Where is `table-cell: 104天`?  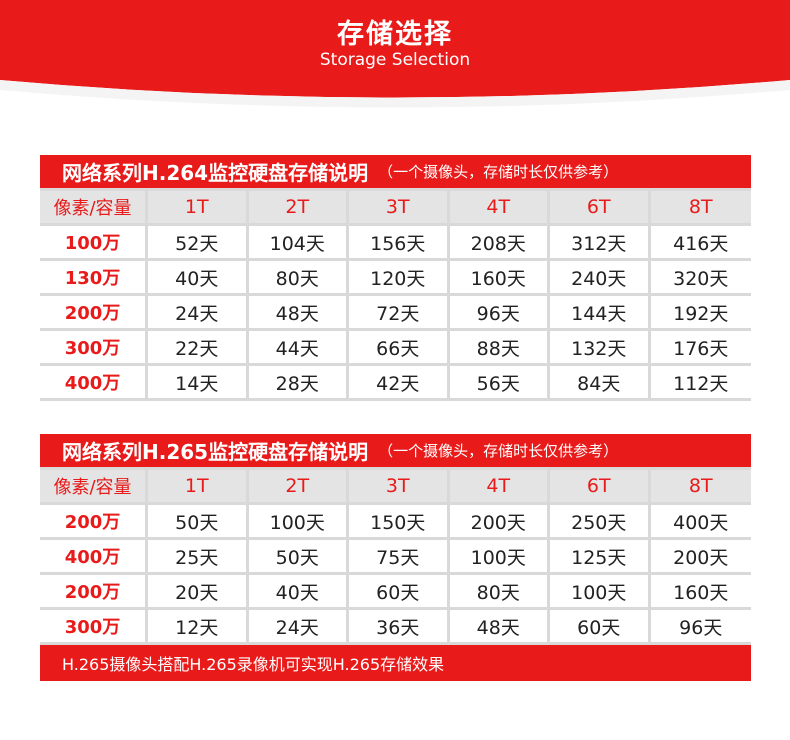 table-cell: 104天 is located at coordinates (298, 243).